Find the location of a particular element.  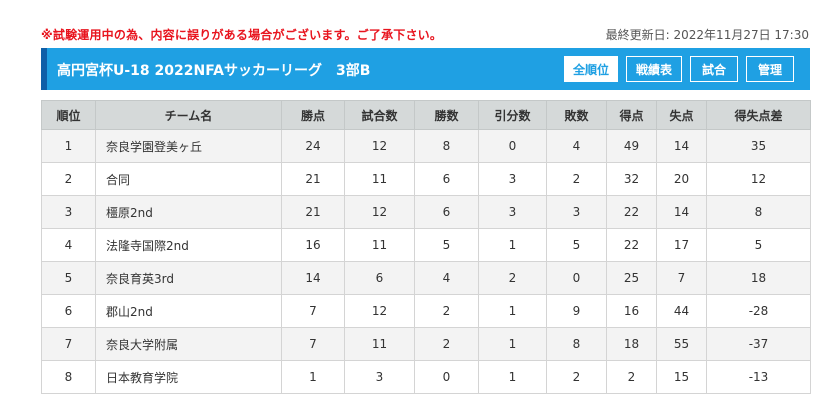

rank-cell: 3 is located at coordinates (68, 212).